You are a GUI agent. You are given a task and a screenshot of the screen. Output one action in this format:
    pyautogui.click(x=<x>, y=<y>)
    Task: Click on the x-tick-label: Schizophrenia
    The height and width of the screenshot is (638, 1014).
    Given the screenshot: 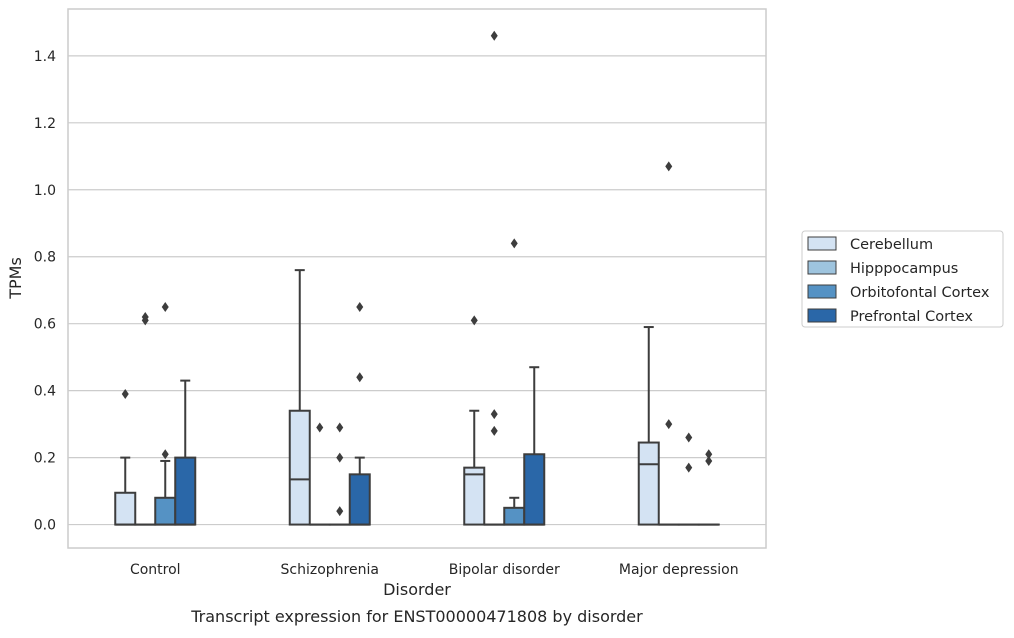 What is the action you would take?
    pyautogui.click(x=330, y=570)
    